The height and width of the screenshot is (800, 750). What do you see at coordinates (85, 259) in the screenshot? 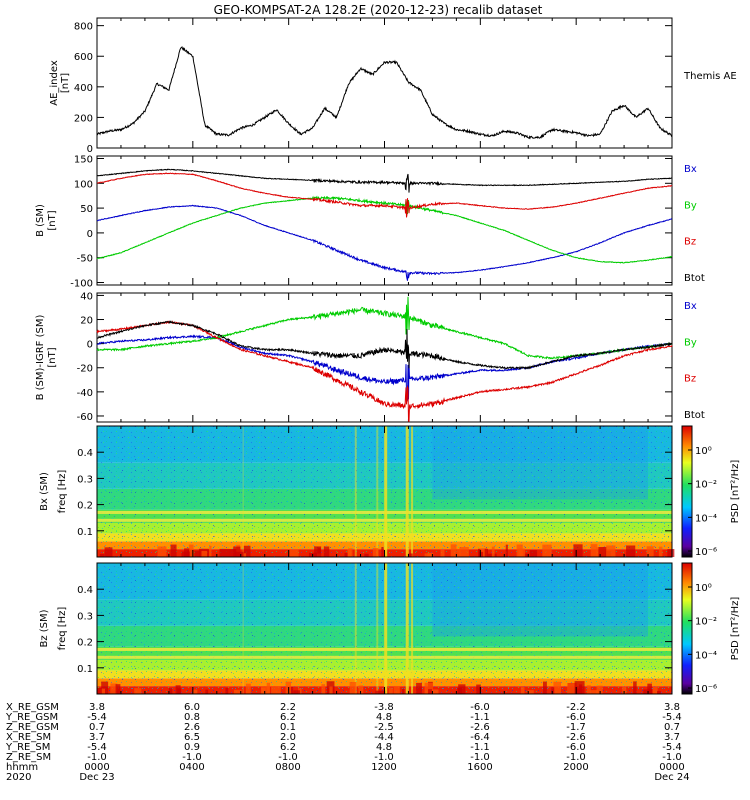
I see `y-tick-label: -50` at bounding box center [85, 259].